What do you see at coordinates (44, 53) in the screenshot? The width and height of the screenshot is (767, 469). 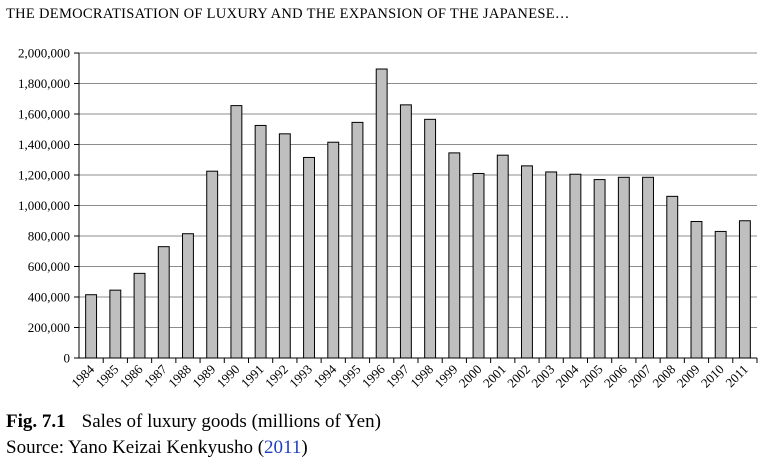 I see `y-tick-label: 2,000,000` at bounding box center [44, 53].